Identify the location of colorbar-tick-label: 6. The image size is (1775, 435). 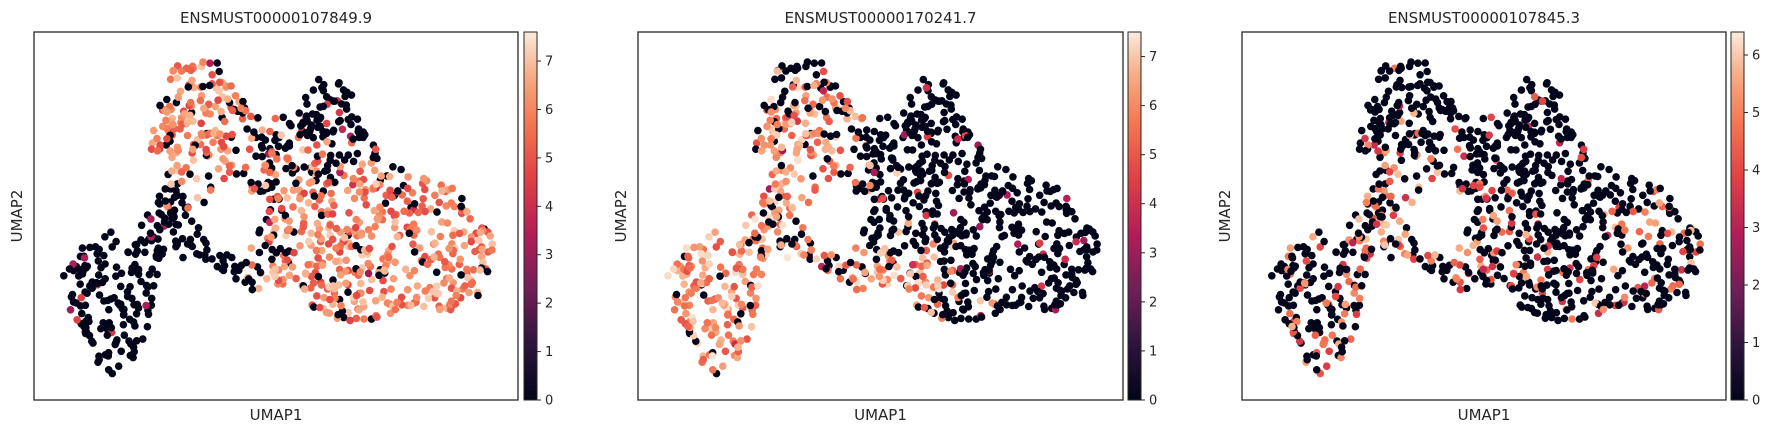
(549, 110).